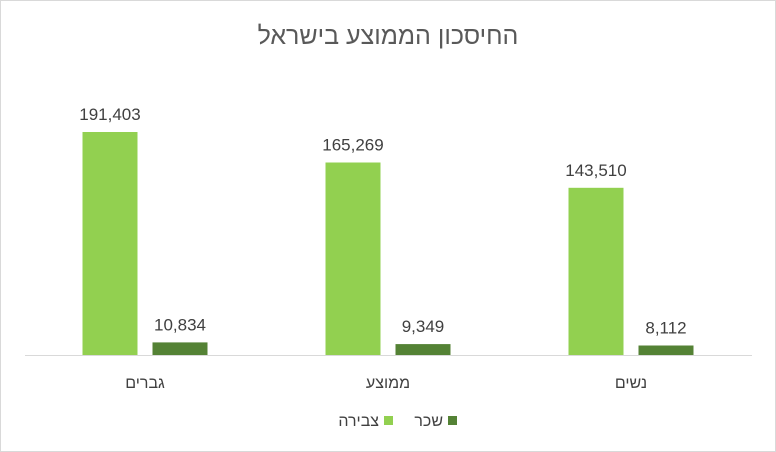 The height and width of the screenshot is (452, 776). What do you see at coordinates (388, 36) in the screenshot?
I see `chart-title: החיסכון הממוצע בישראל` at bounding box center [388, 36].